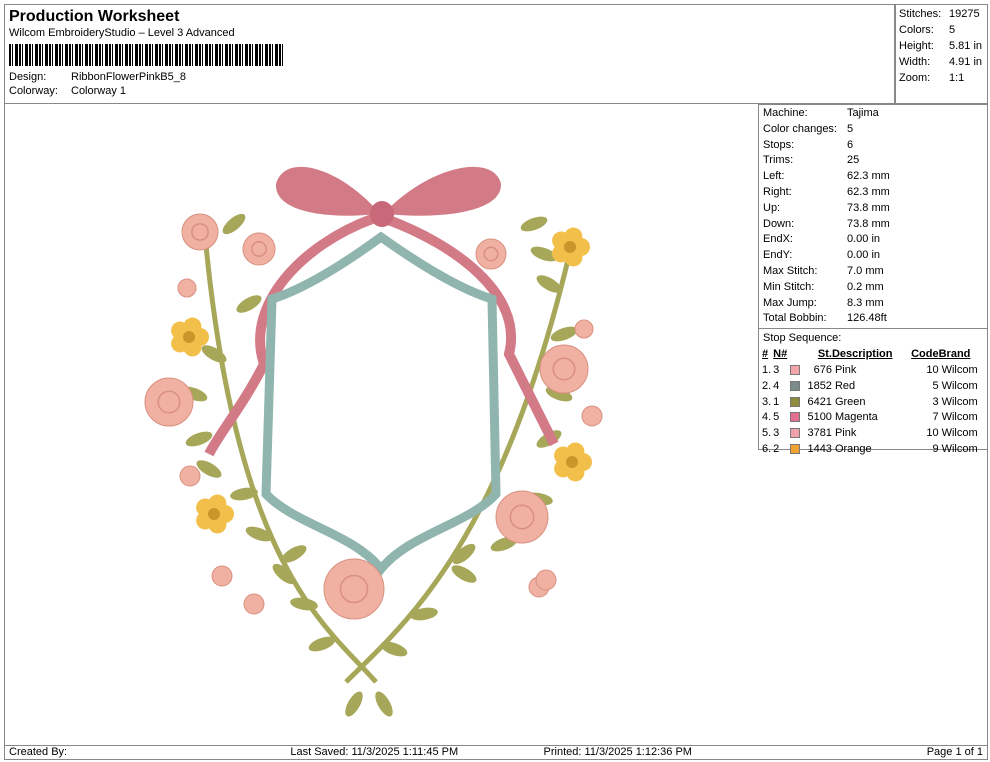 This screenshot has width=990, height=762. I want to click on summary-row: Stitches: 19275, so click(941, 14).